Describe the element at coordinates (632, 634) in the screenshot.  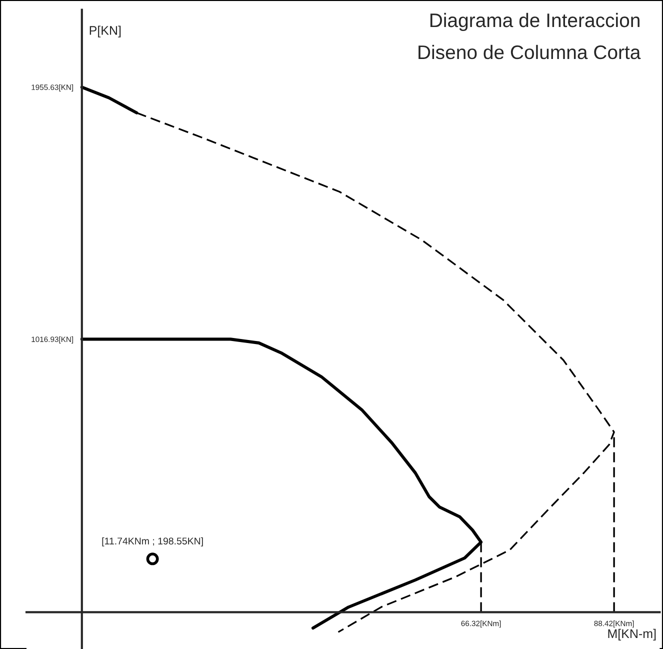
I see `x-axis-title: M[KN-m]` at that location.